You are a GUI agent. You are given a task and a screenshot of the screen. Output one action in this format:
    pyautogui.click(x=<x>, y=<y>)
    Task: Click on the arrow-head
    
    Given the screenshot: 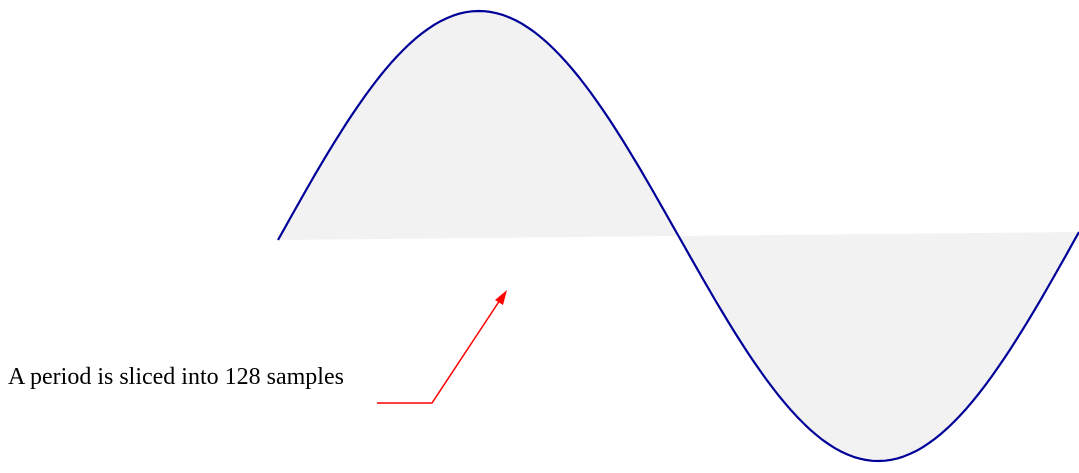 What is the action you would take?
    pyautogui.click(x=501, y=297)
    